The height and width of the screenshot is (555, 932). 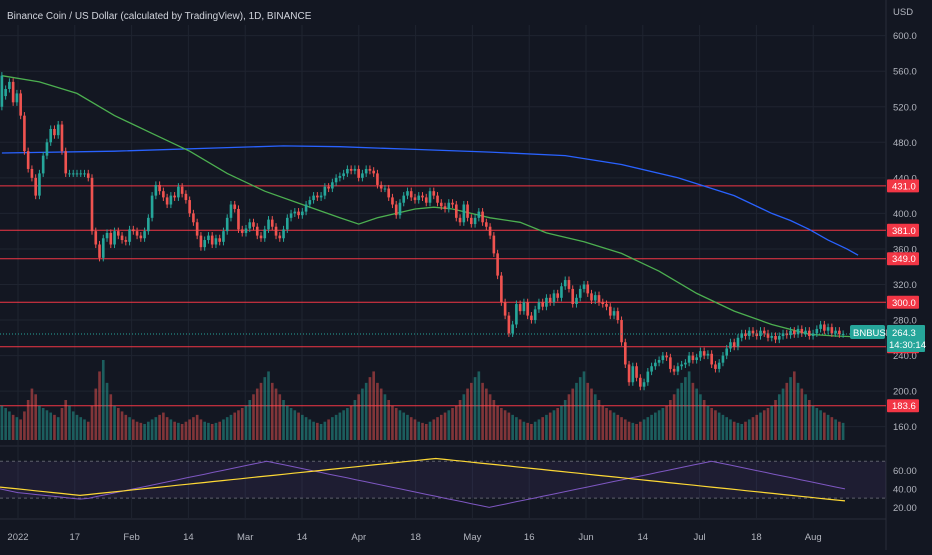 What do you see at coordinates (302, 537) in the screenshot?
I see `x-tick-label: 14` at bounding box center [302, 537].